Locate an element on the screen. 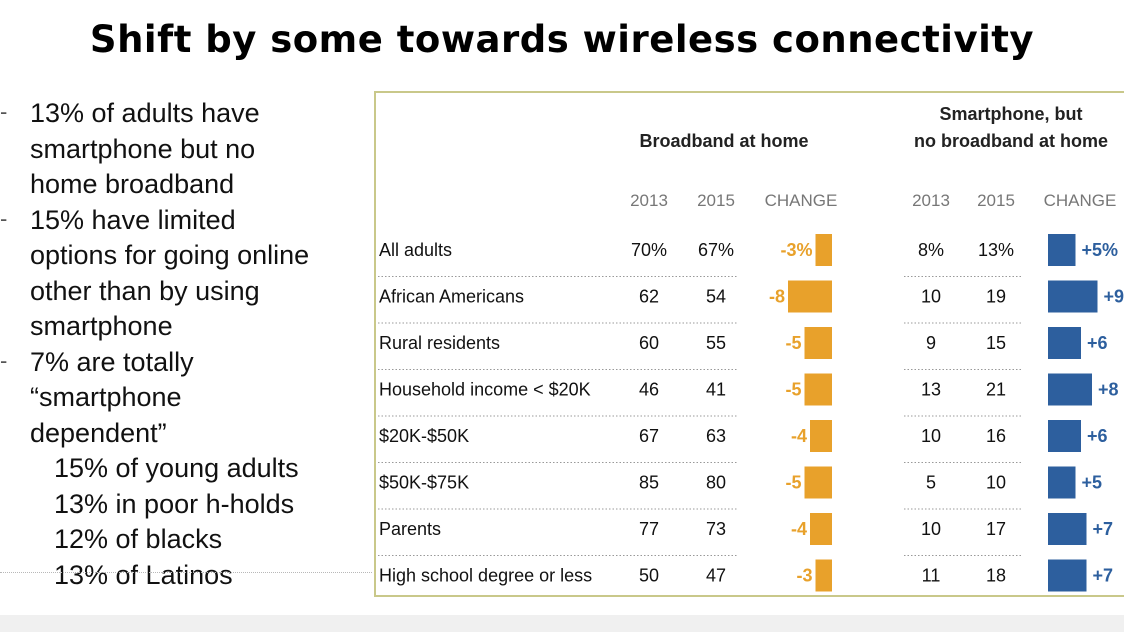  row-label: High school degree or less is located at coordinates (485, 576).